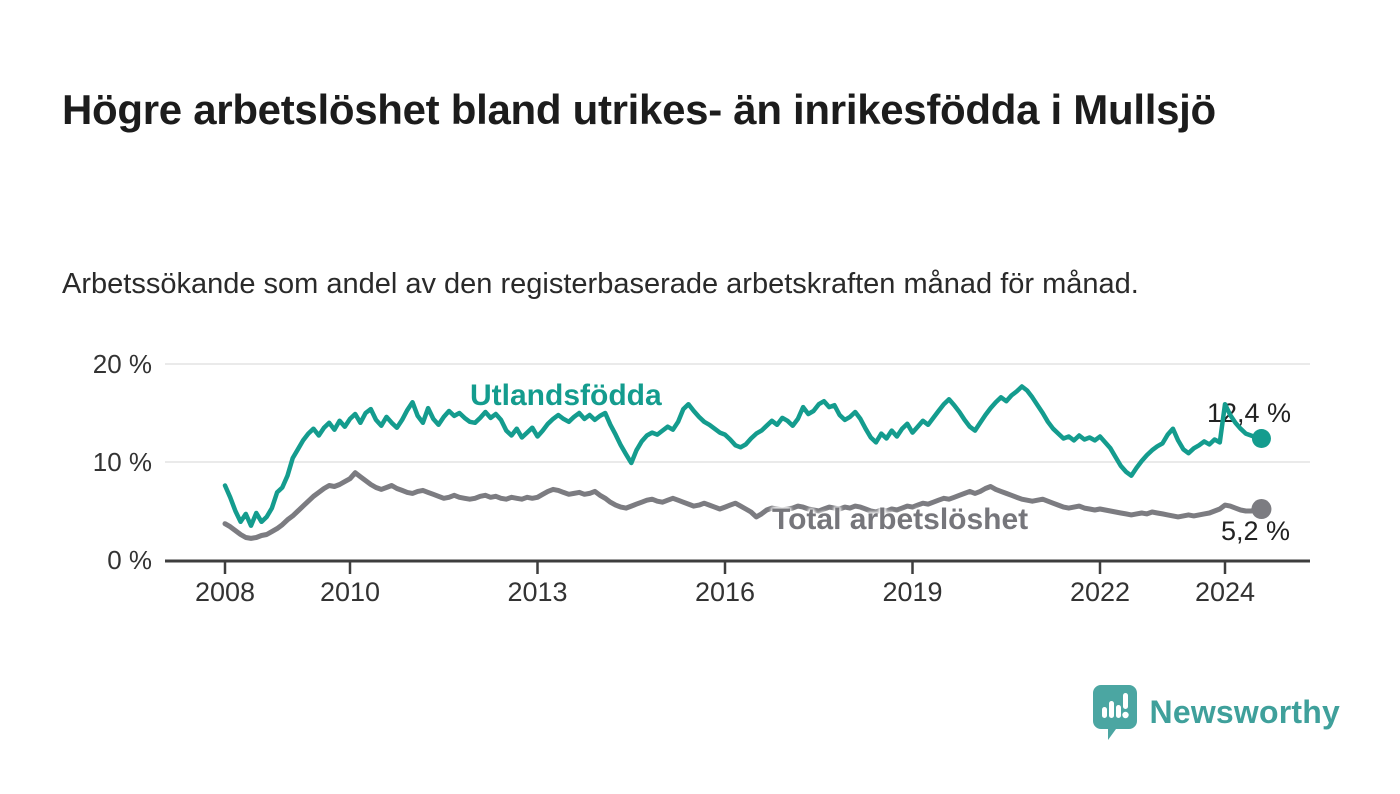 The image size is (1400, 794). Describe the element at coordinates (1256, 531) in the screenshot. I see `end-value-label-total: 5,2 %` at that location.